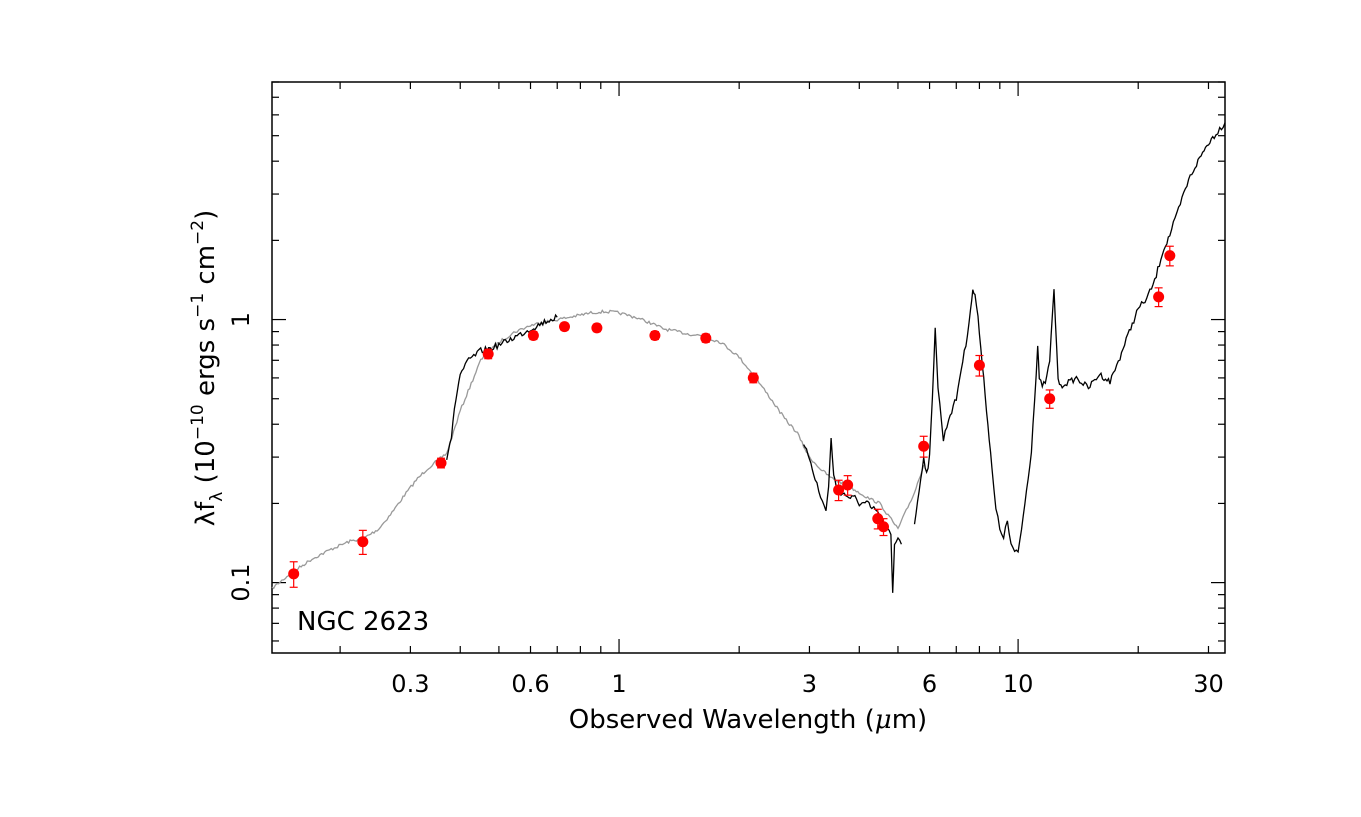 The height and width of the screenshot is (817, 1361). I want to click on x-tick-label: 30, so click(1208, 684).